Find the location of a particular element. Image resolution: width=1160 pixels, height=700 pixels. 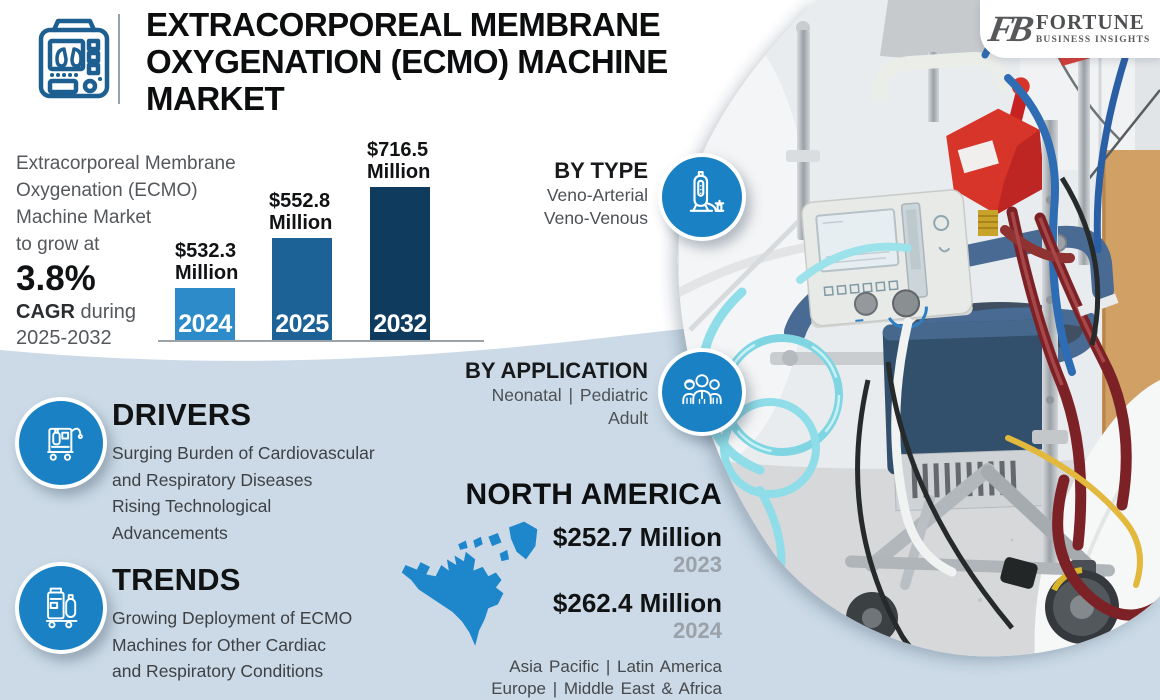

cagr-bold: CAGR is located at coordinates (45, 312).